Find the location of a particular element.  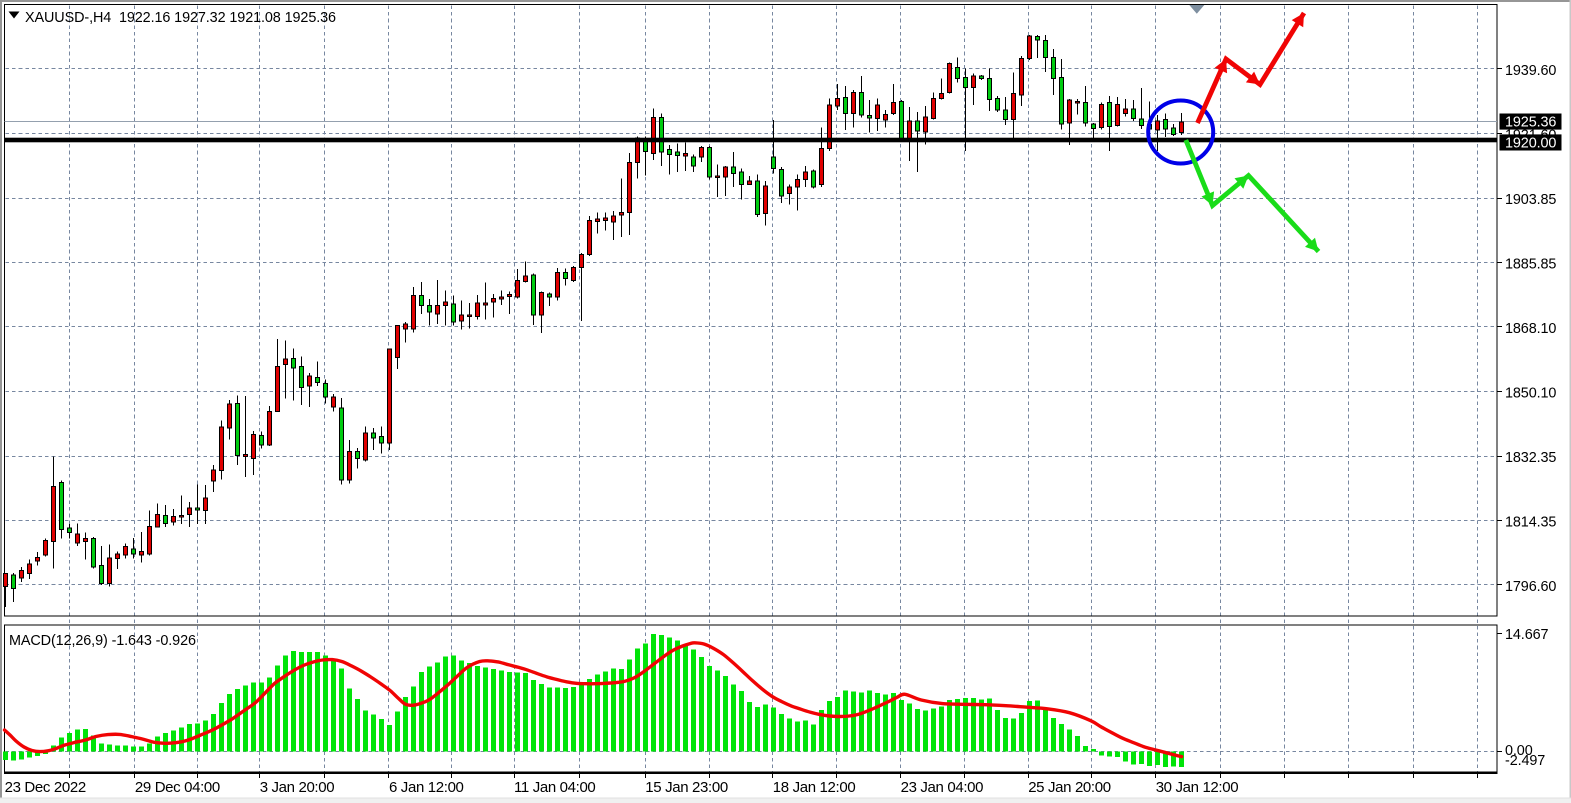

svg-text: 15 Jan 23:00 is located at coordinates (686, 787).